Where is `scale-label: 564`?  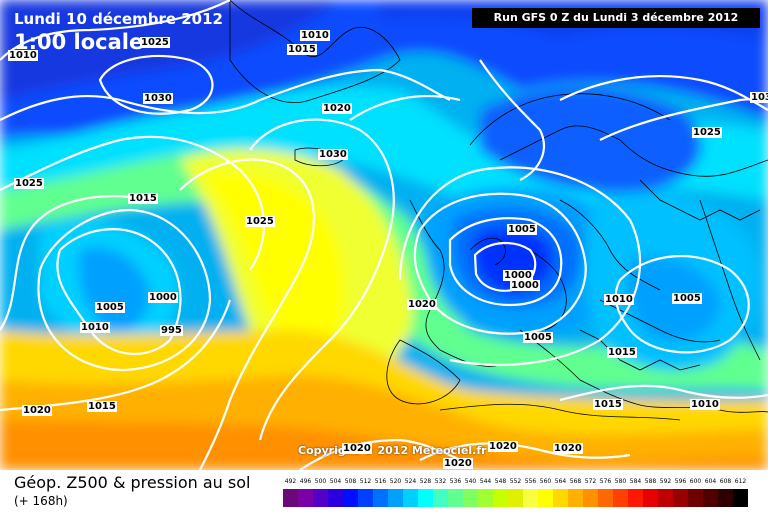
scale-label: 564 is located at coordinates (560, 481).